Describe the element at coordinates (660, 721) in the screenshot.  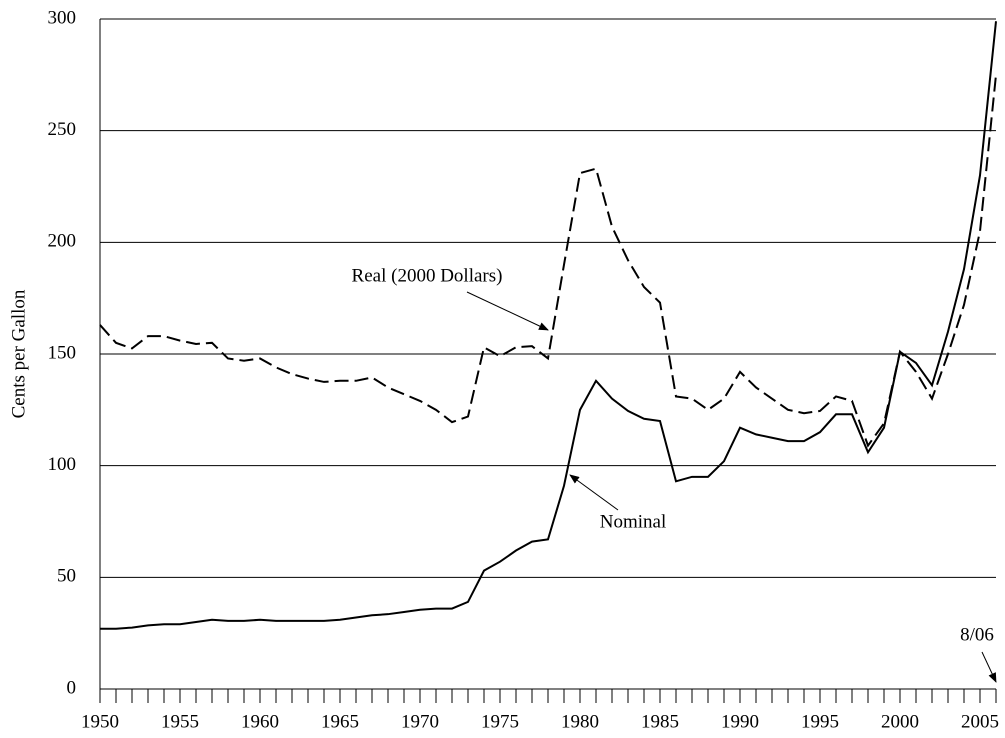
I see `x-tick-label: 1985` at that location.